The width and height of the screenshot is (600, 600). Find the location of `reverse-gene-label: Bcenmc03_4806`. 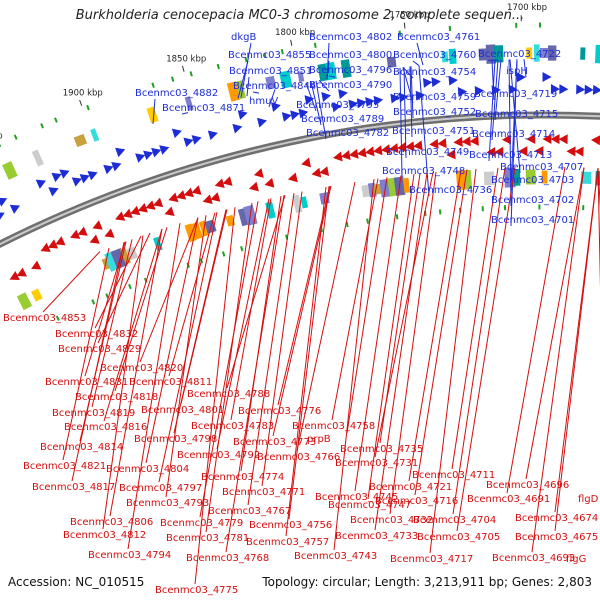

reverse-gene-label: Bcenmc03_4806 is located at coordinates (111, 522).